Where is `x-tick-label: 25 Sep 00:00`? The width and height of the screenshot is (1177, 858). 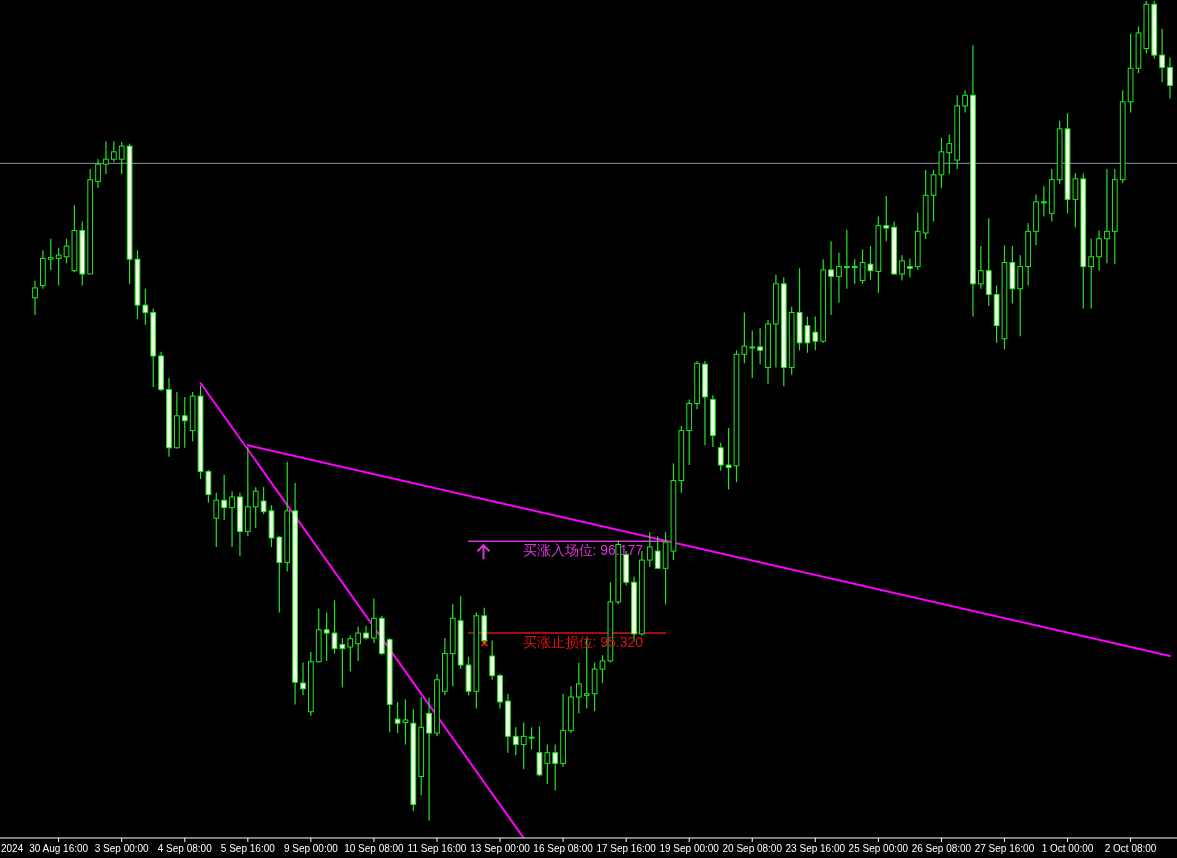 x-tick-label: 25 Sep 00:00 is located at coordinates (878, 848).